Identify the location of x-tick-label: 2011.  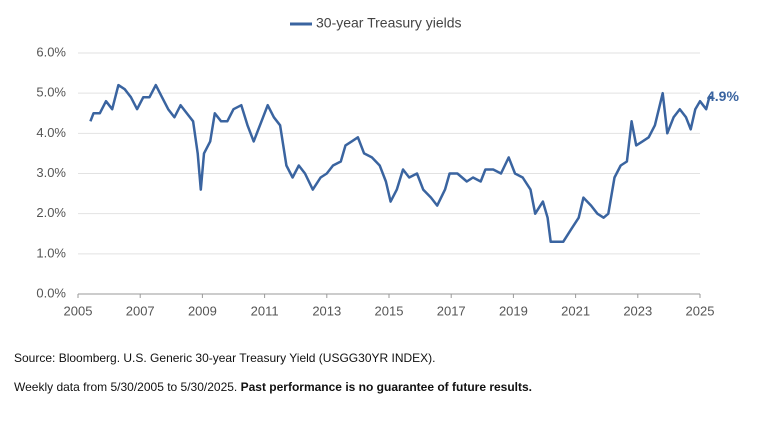
(265, 310).